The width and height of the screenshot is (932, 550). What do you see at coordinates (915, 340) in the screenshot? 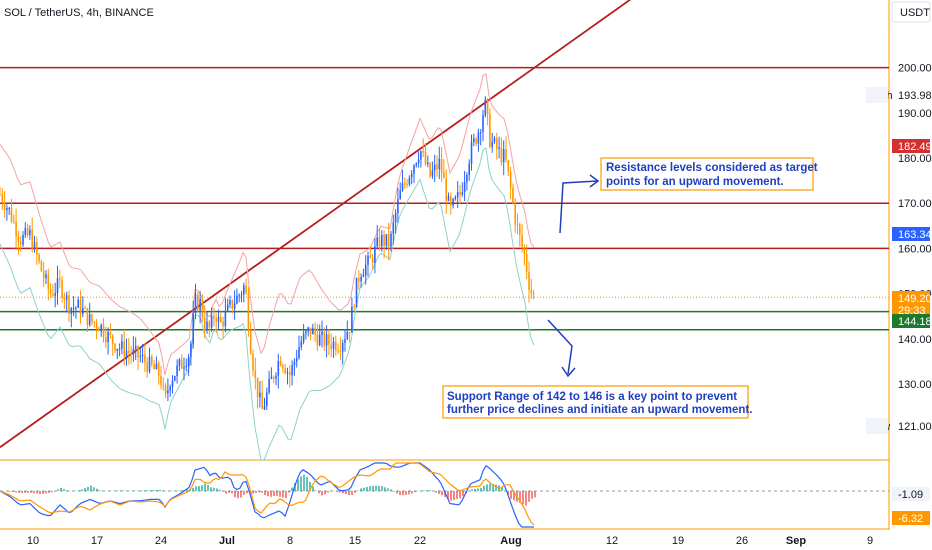
I see `price-tick-label: 140.00` at bounding box center [915, 340].